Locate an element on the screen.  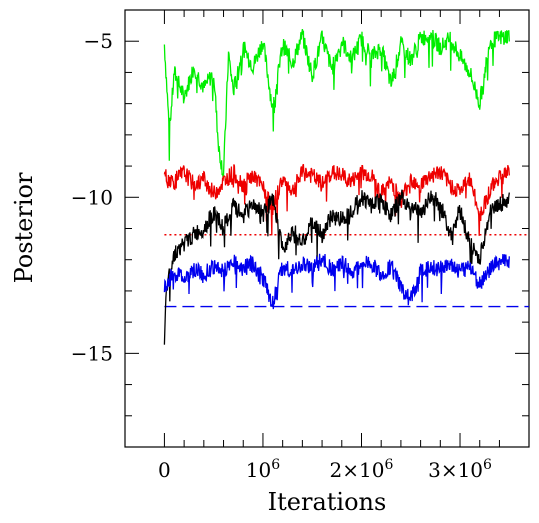
x-axis-title: Iterations is located at coordinates (327, 502).